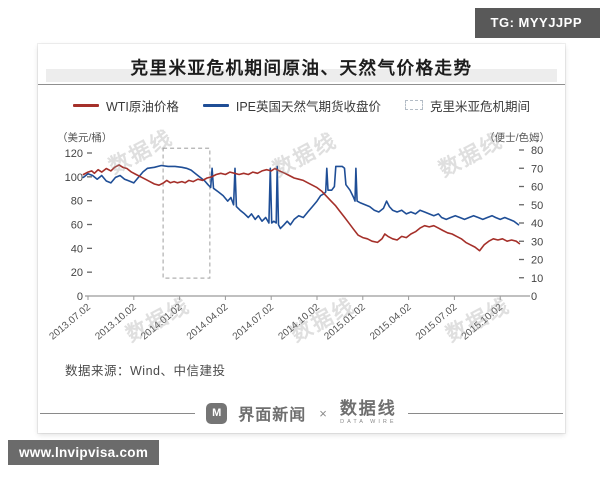 Image resolution: width=600 pixels, height=480 pixels. Describe the element at coordinates (537, 279) in the screenshot. I see `svg-text: 10` at that location.